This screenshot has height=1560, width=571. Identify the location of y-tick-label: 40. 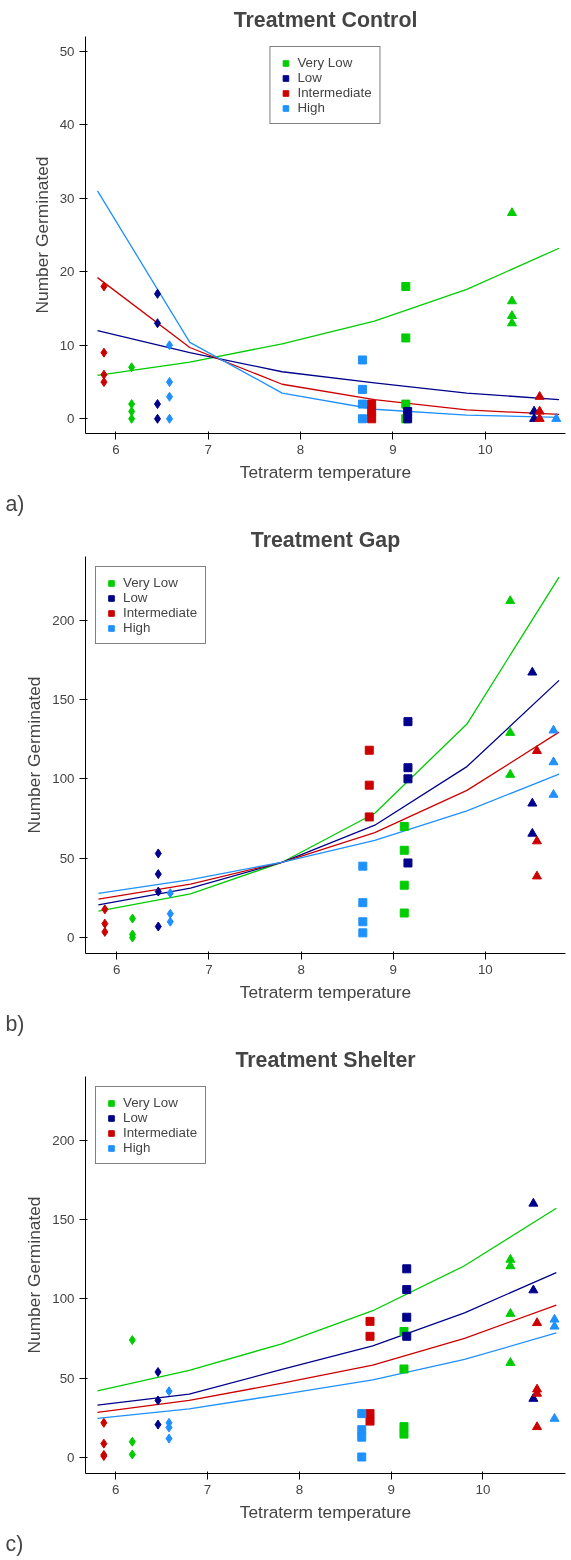
(67, 125).